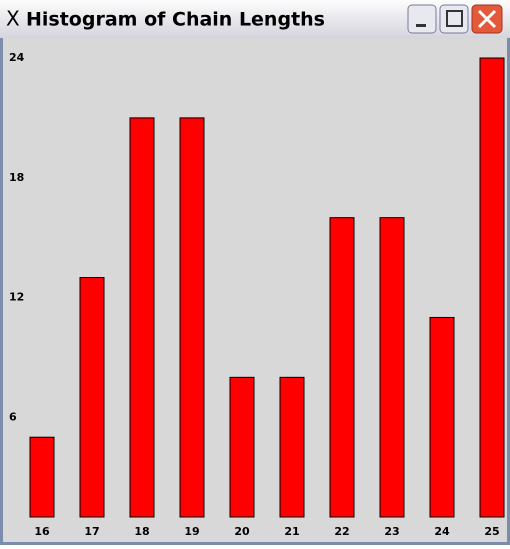 This screenshot has height=549, width=510. Describe the element at coordinates (242, 531) in the screenshot. I see `x-tick-label: 20` at that location.